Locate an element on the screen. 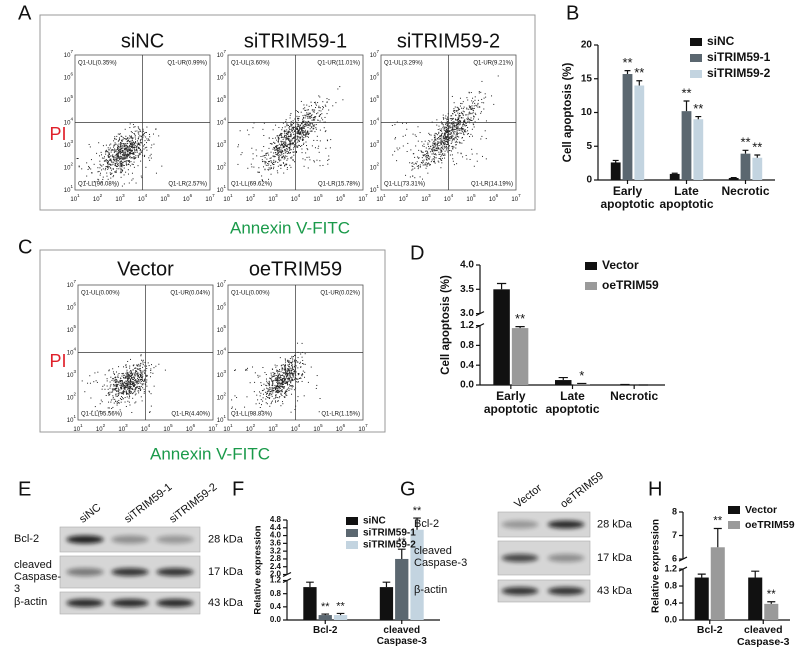  y-tick-label: 4.4 is located at coordinates (276, 527).